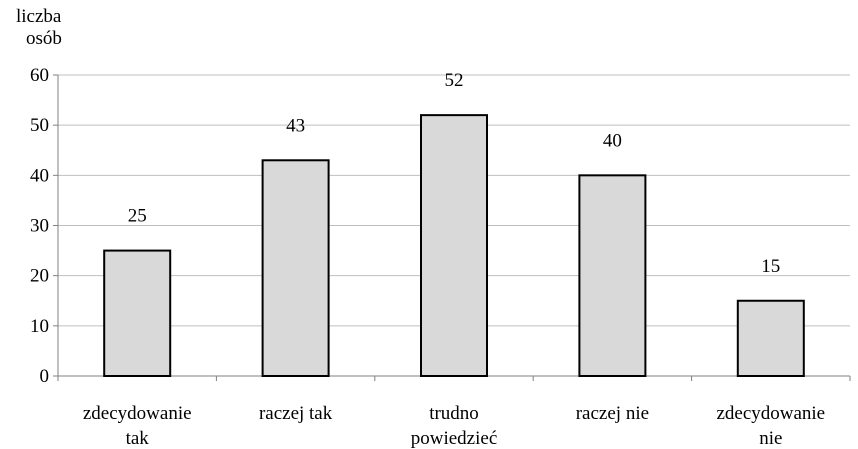  What do you see at coordinates (770, 413) in the screenshot?
I see `x-tick-label-4-line-0: zdecydowanie` at bounding box center [770, 413].